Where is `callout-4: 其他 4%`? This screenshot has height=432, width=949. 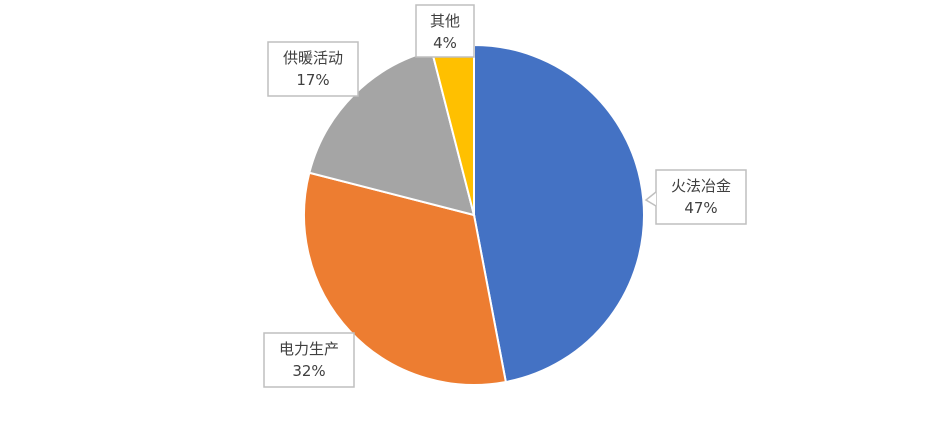
callout-4: 其他 4% is located at coordinates (445, 31).